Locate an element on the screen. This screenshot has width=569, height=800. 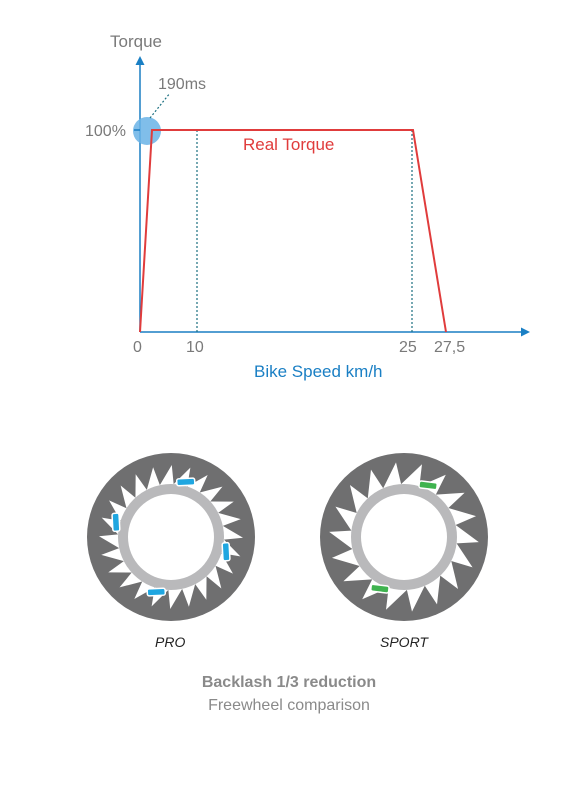
freewheel-sport-graphic is located at coordinates (404, 537).